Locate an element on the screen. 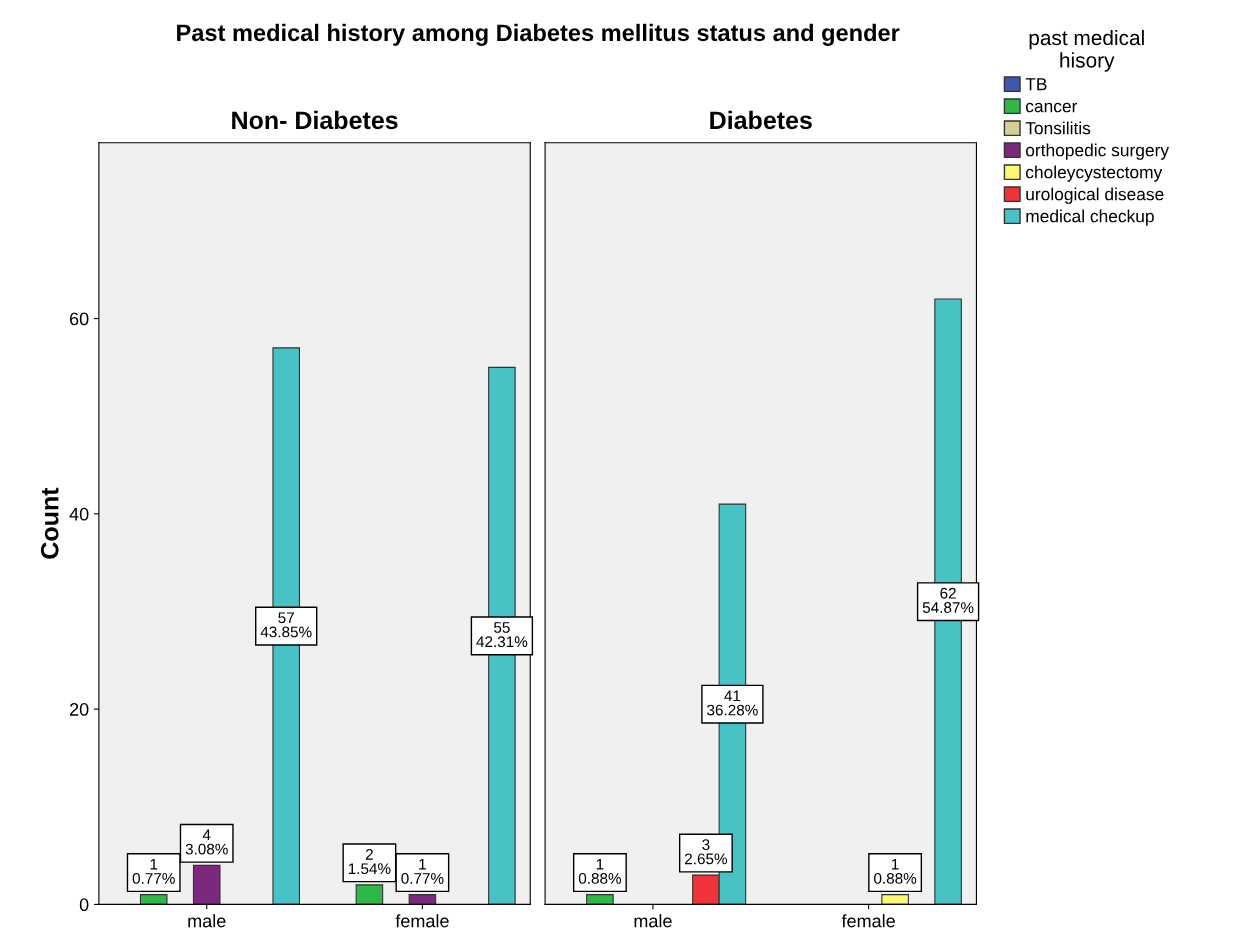 Image resolution: width=1236 pixels, height=952 pixels. data-label: 55 42.31% is located at coordinates (502, 635).